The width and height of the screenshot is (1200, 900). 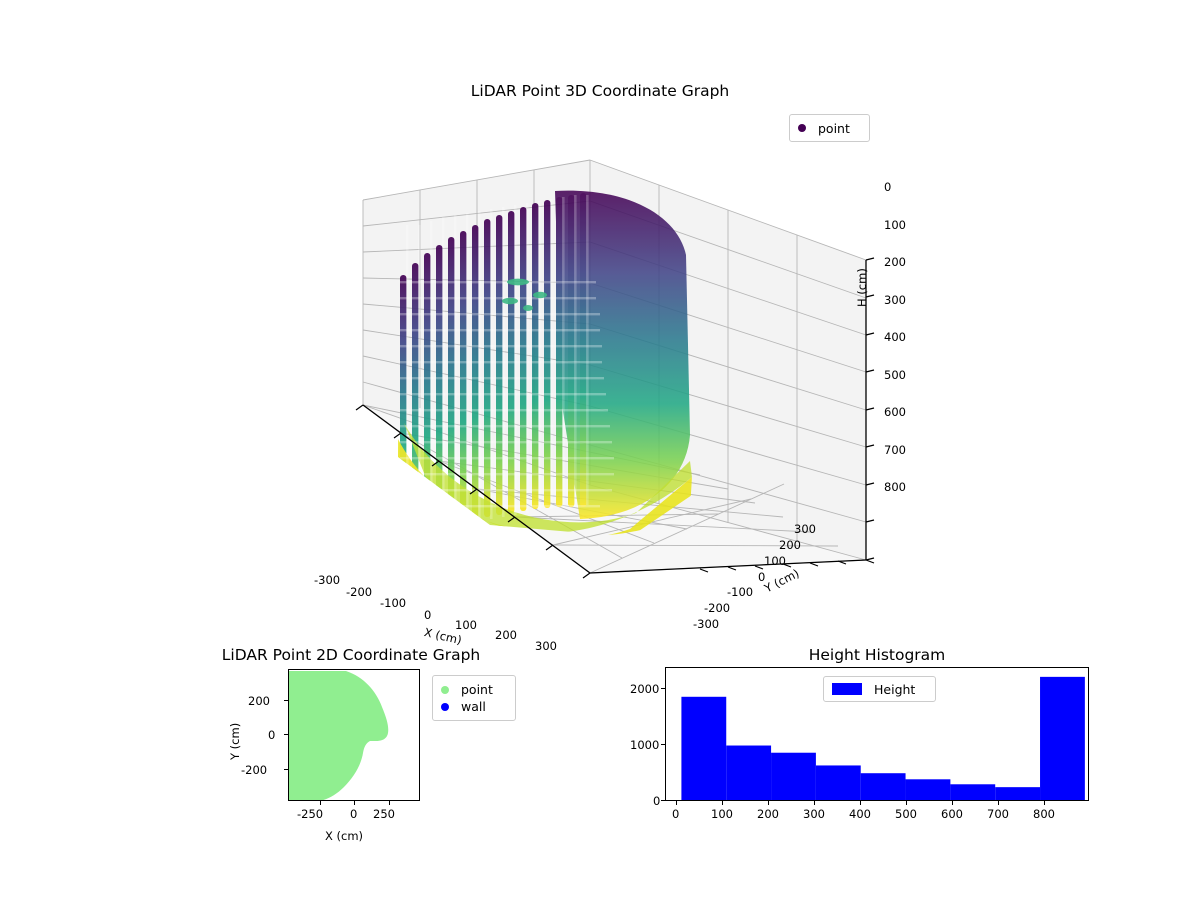 I want to click on plot2d-axes, so click(x=354, y=735).